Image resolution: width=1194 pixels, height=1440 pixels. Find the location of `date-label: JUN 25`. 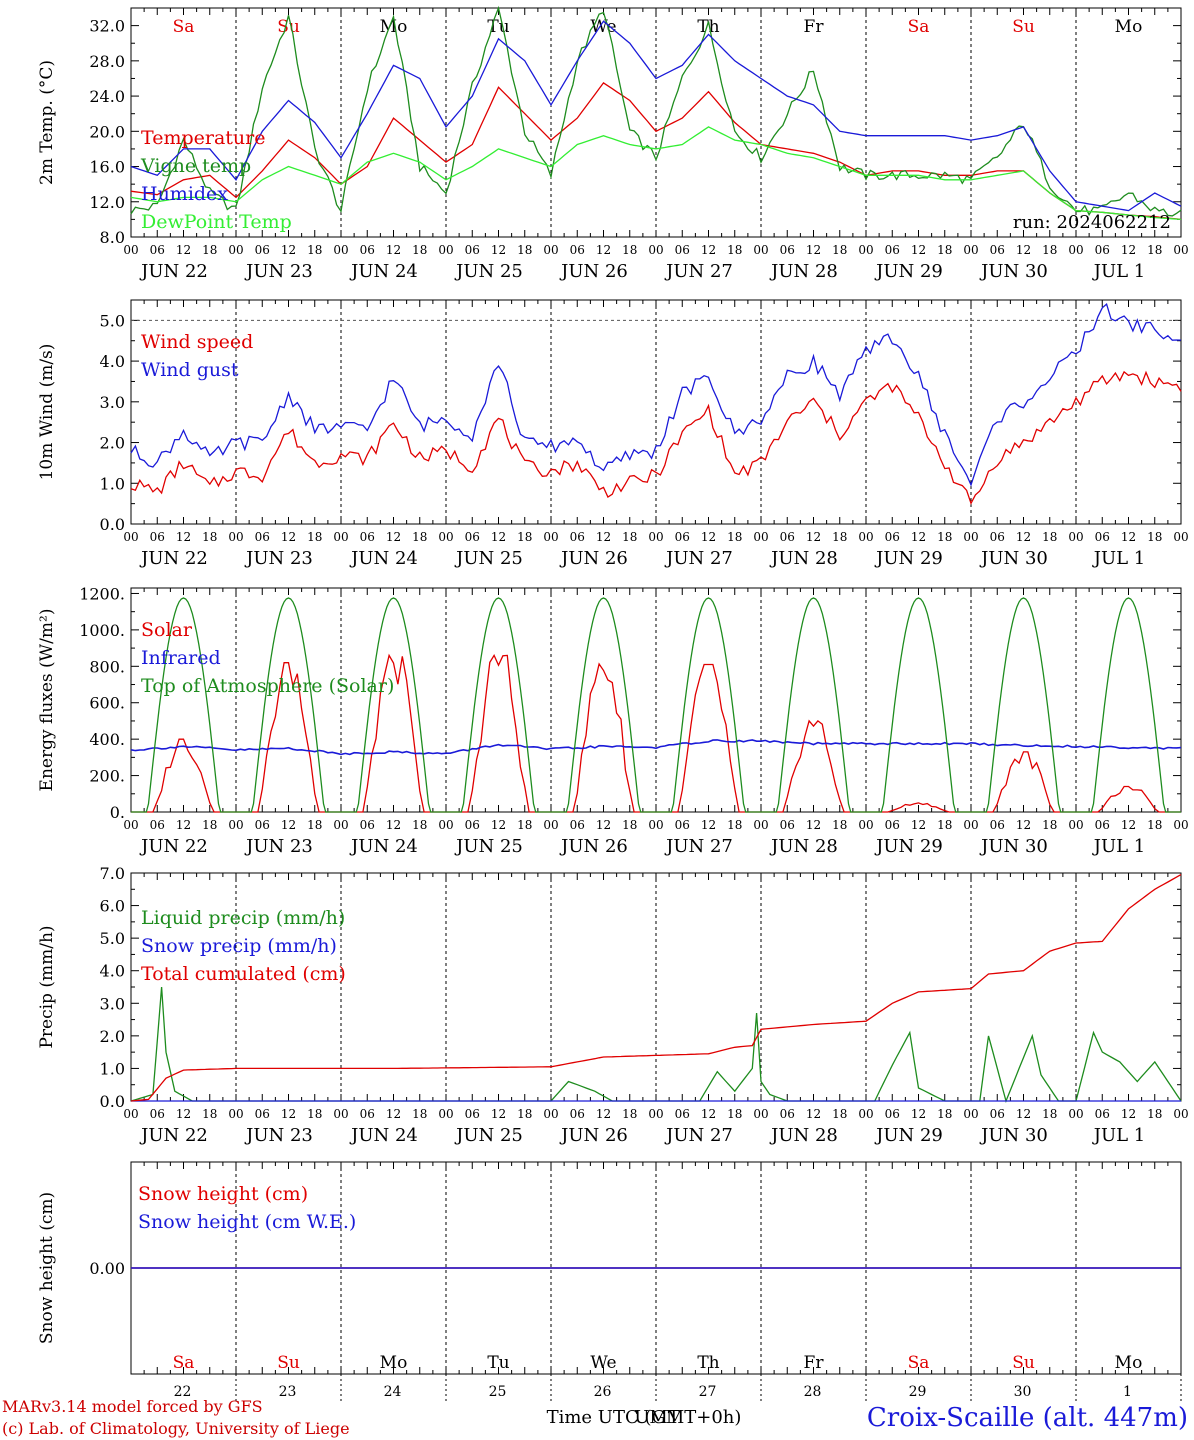

date-label: JUN 25 is located at coordinates (488, 271).